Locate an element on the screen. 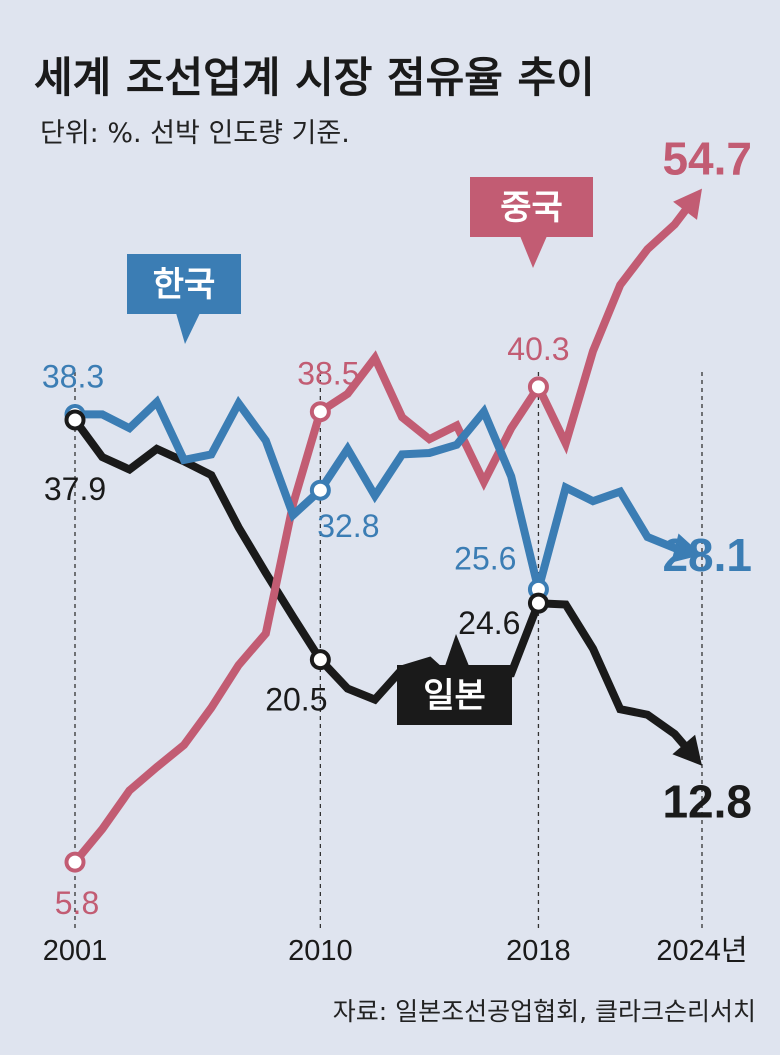  source-note: 자료: 일본조선공업협회, 클라크슨리서치 is located at coordinates (544, 1011).